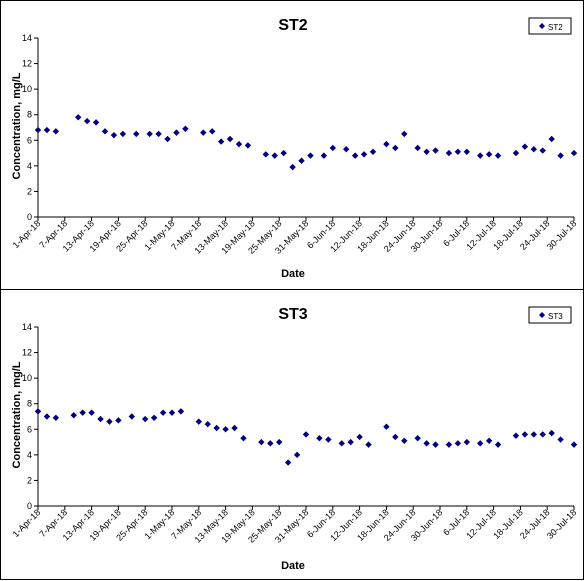 This screenshot has width=585, height=581. I want to click on x-tick-label: 1-Apr-18, so click(27, 234).